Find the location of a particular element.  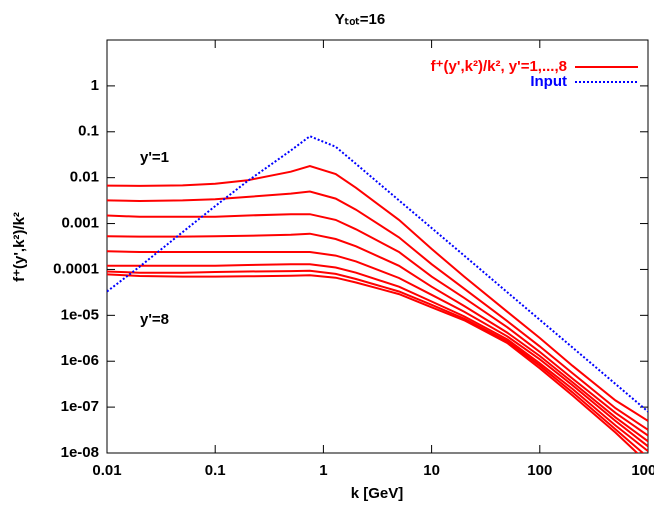

y-tick-label: 1e-07 is located at coordinates (80, 406).